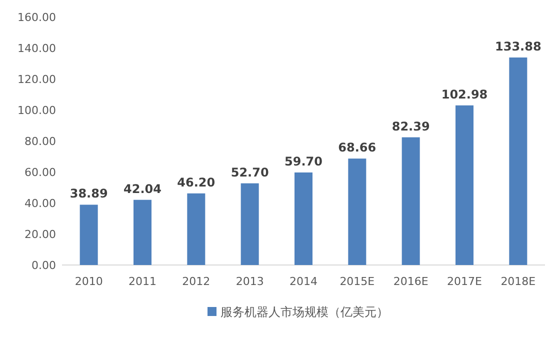 Image resolution: width=550 pixels, height=337 pixels. Describe the element at coordinates (40, 172) in the screenshot. I see `y-tick-label: 60.00` at that location.